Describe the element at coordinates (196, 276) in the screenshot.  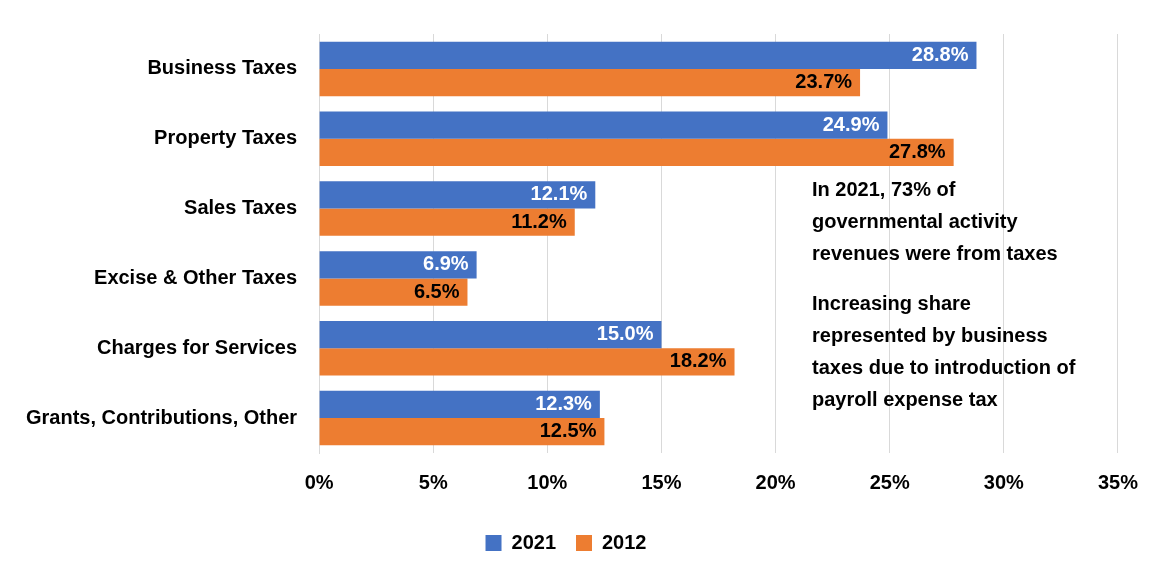
I see `y-tick-label: Excise & Other Taxes` at that location.